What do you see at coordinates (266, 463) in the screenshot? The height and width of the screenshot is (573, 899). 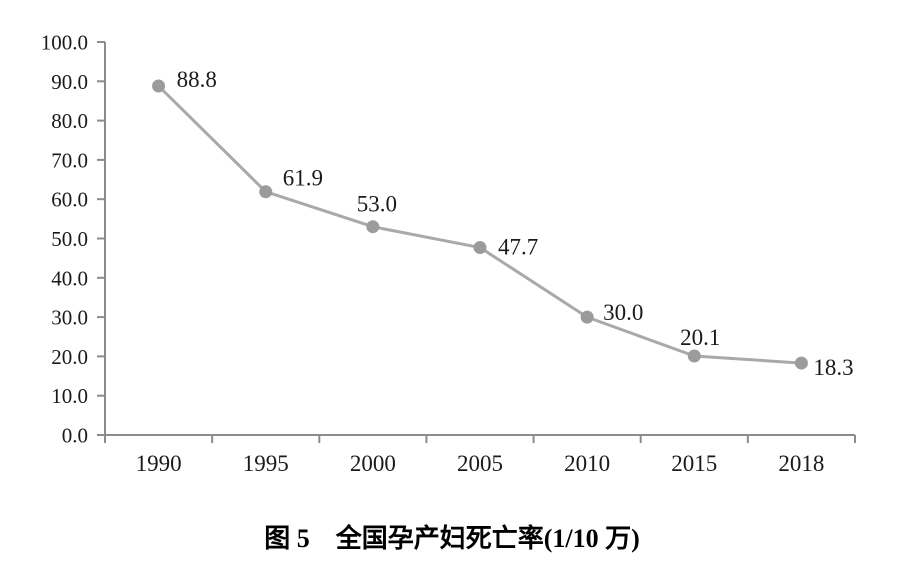 I see `x-axis-tick-label: 1995` at bounding box center [266, 463].